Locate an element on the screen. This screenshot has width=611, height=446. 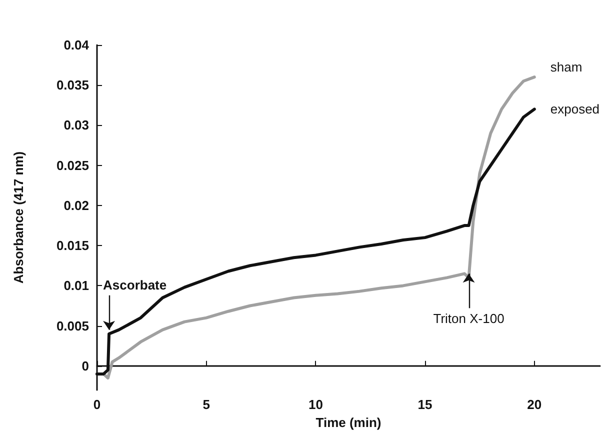
y-tick-label: 0.02 is located at coordinates (76, 205).